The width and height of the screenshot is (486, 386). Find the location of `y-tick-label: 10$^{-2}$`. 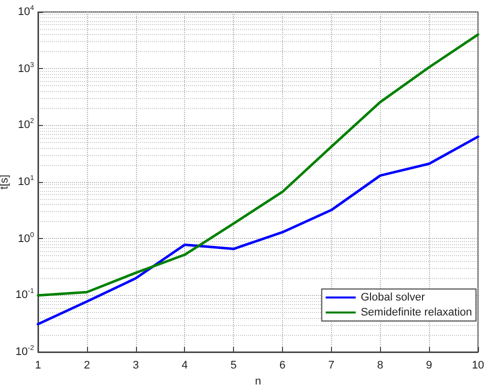

y-tick-label: 10$^{-2}$ is located at coordinates (25, 352).